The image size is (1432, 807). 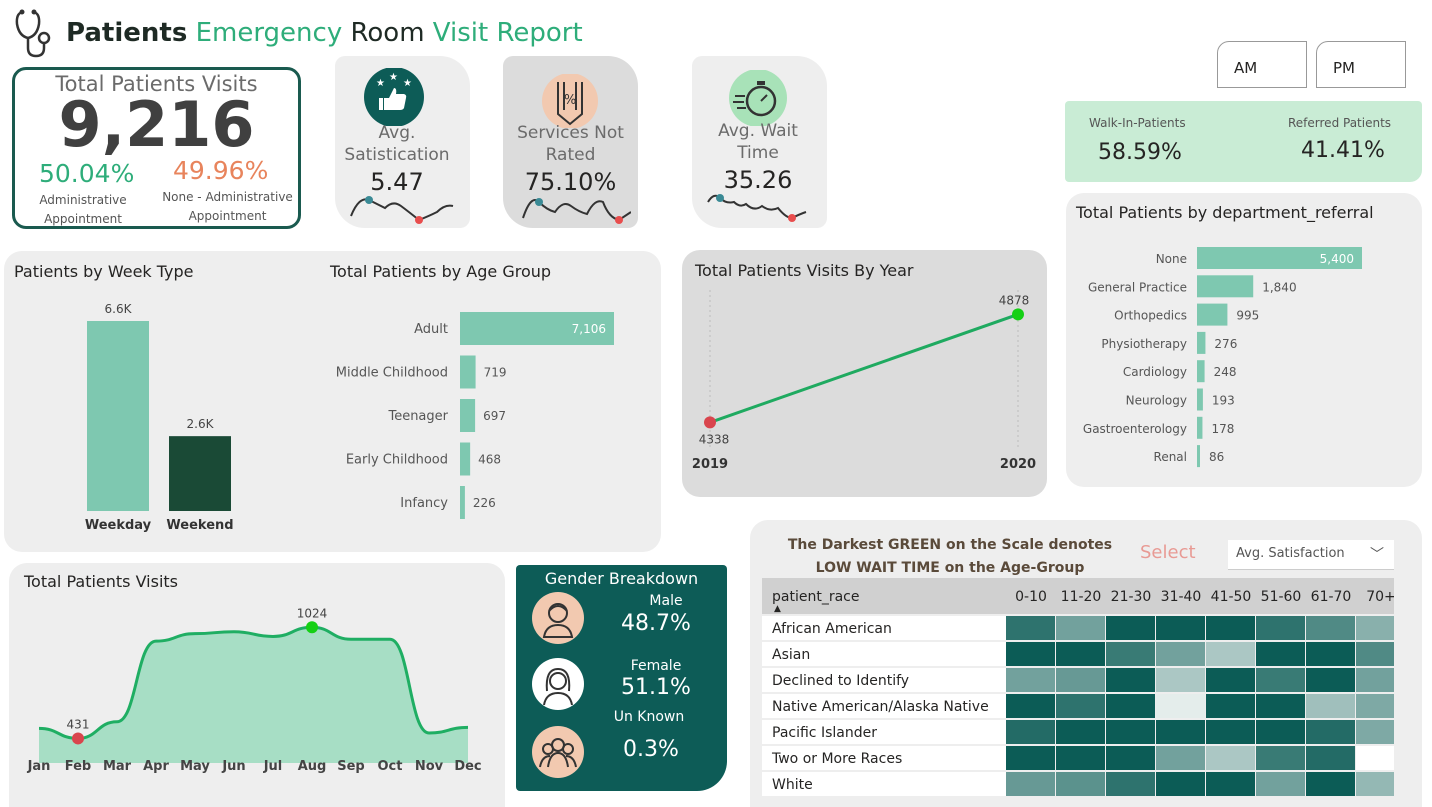 I want to click on month-tick-5: Jun, so click(x=233, y=766).